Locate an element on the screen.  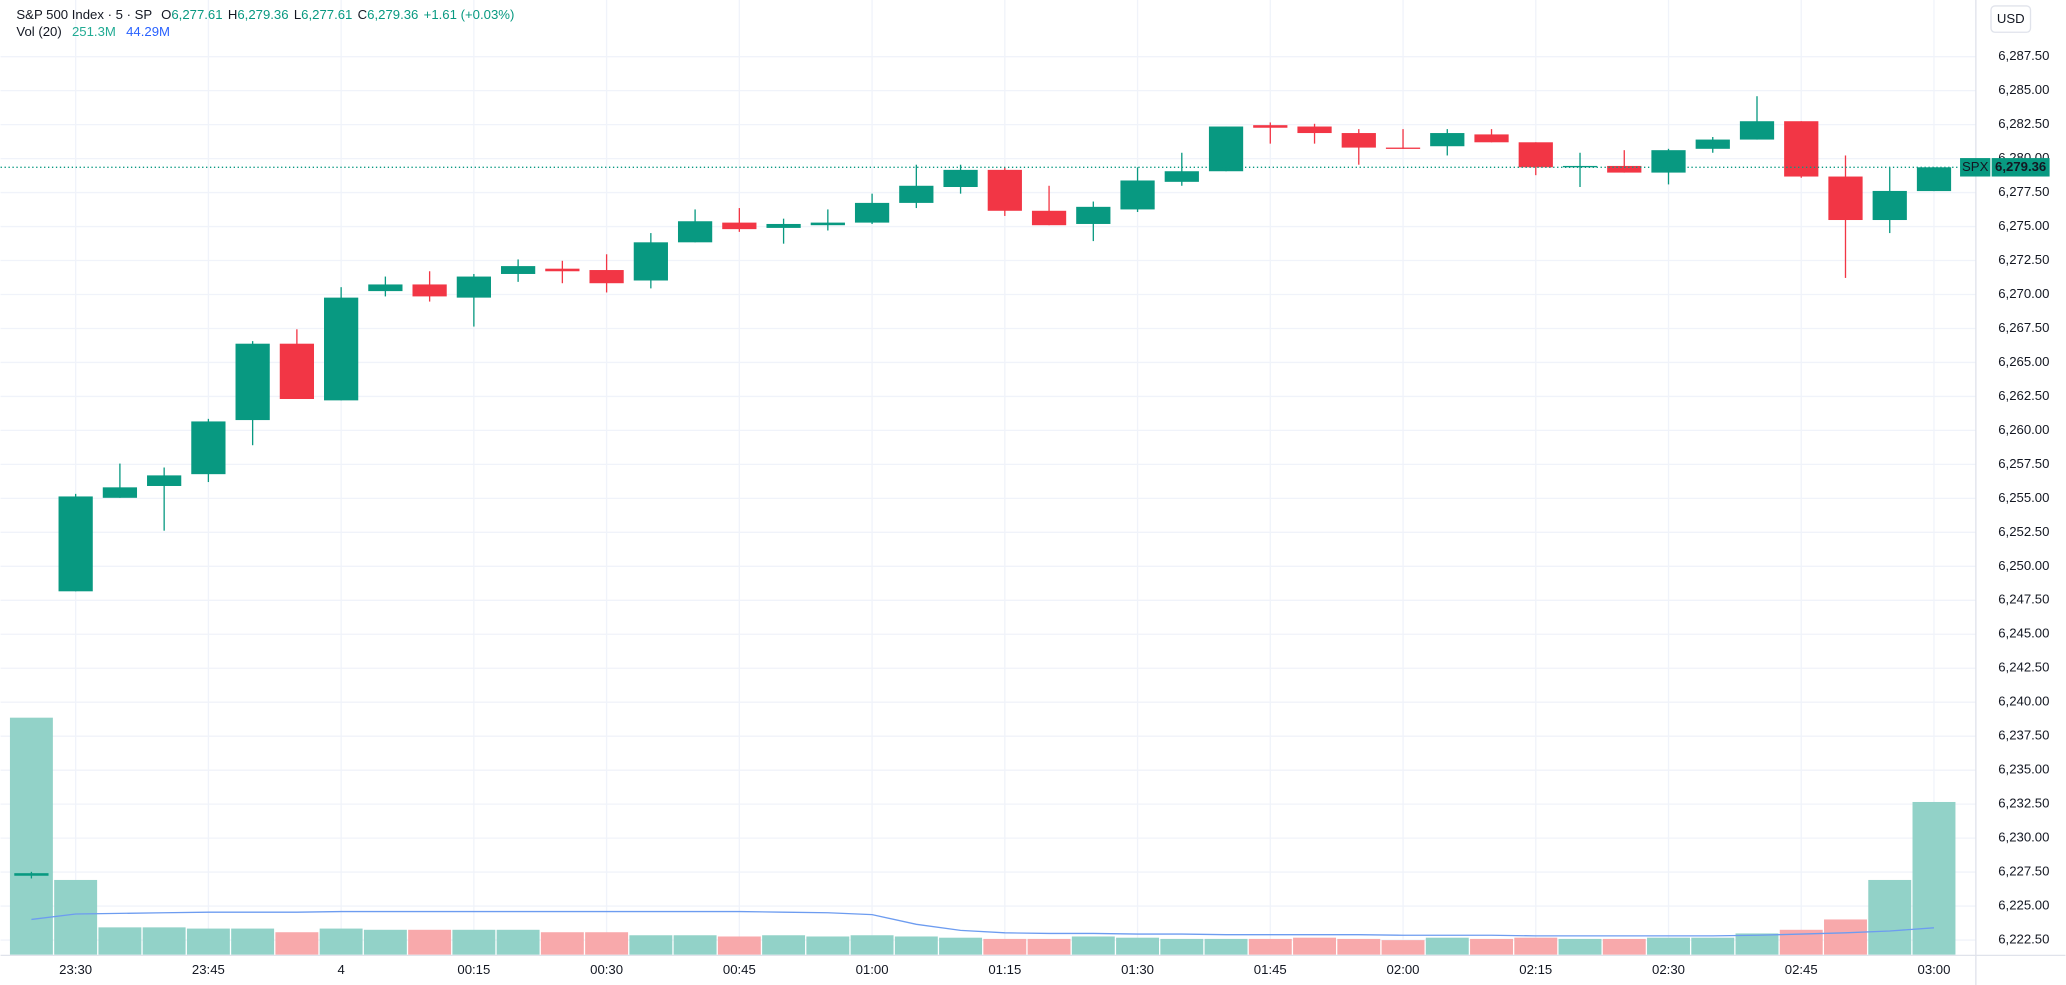
y-tick-label: 6,257.50 is located at coordinates (2023, 463).